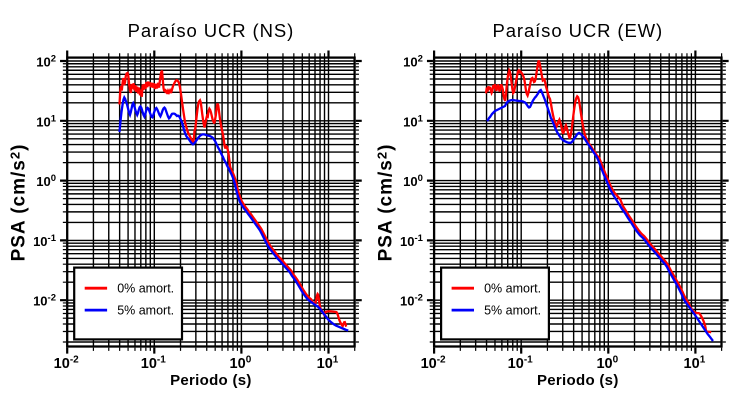 The height and width of the screenshot is (400, 730). What do you see at coordinates (577, 30) in the screenshot?
I see `svg-text: Paraíso UCR (EW)` at bounding box center [577, 30].